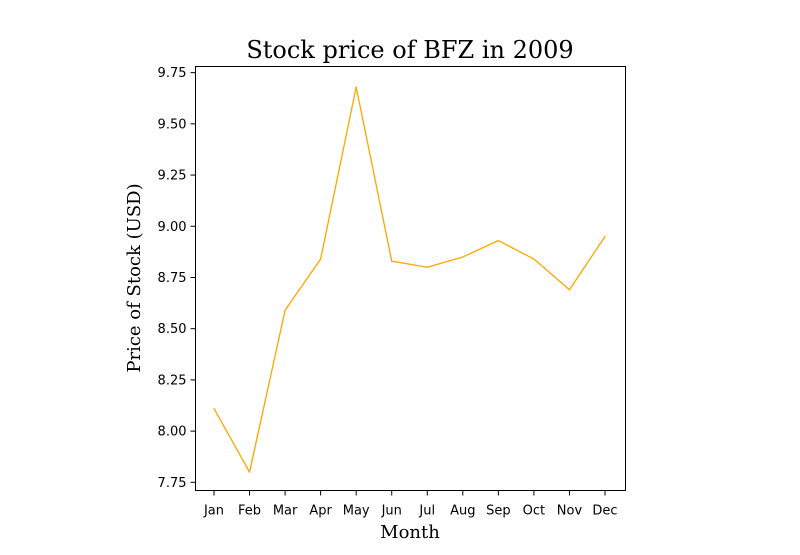  I want to click on x-tick-label: Jun, so click(391, 511).